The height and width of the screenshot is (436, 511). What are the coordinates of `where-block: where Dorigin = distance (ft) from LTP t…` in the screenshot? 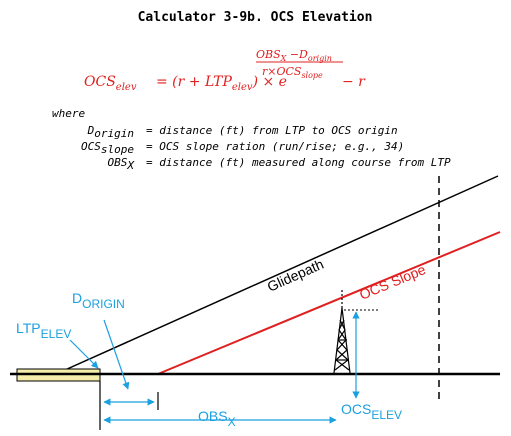 It's located at (251, 139).